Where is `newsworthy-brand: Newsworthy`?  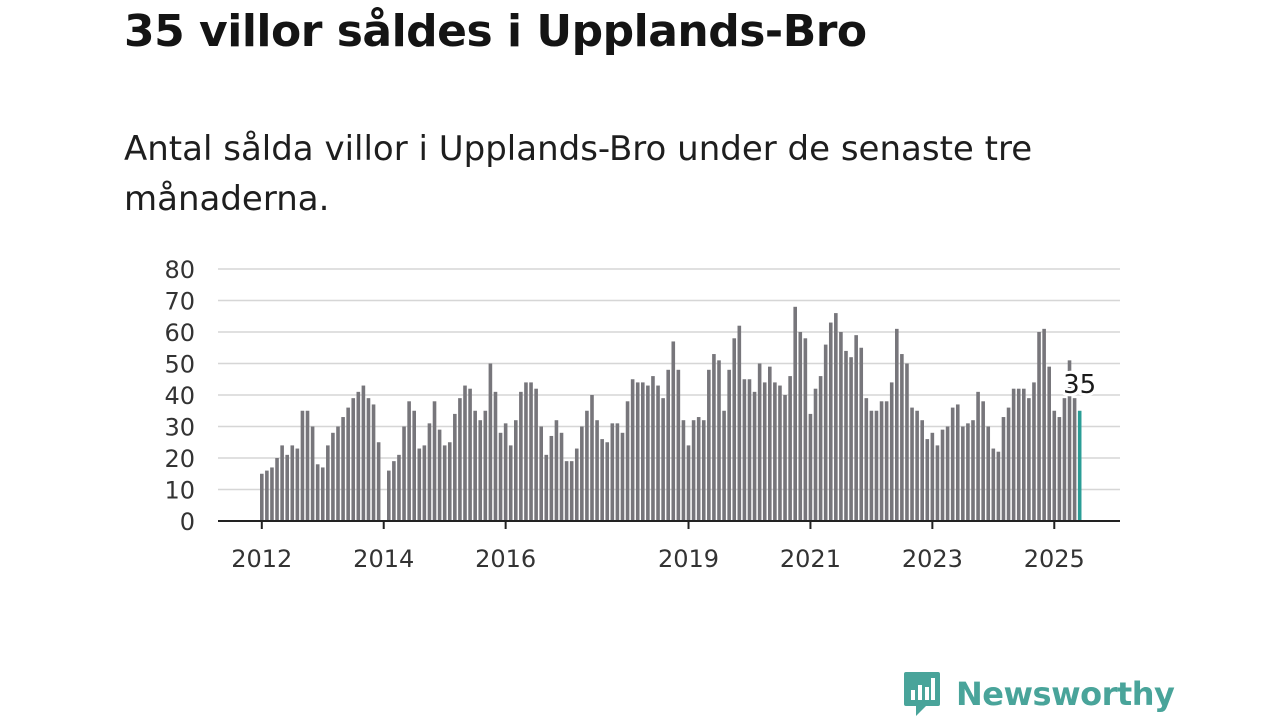
newsworthy-brand: Newsworthy is located at coordinates (1038, 694).